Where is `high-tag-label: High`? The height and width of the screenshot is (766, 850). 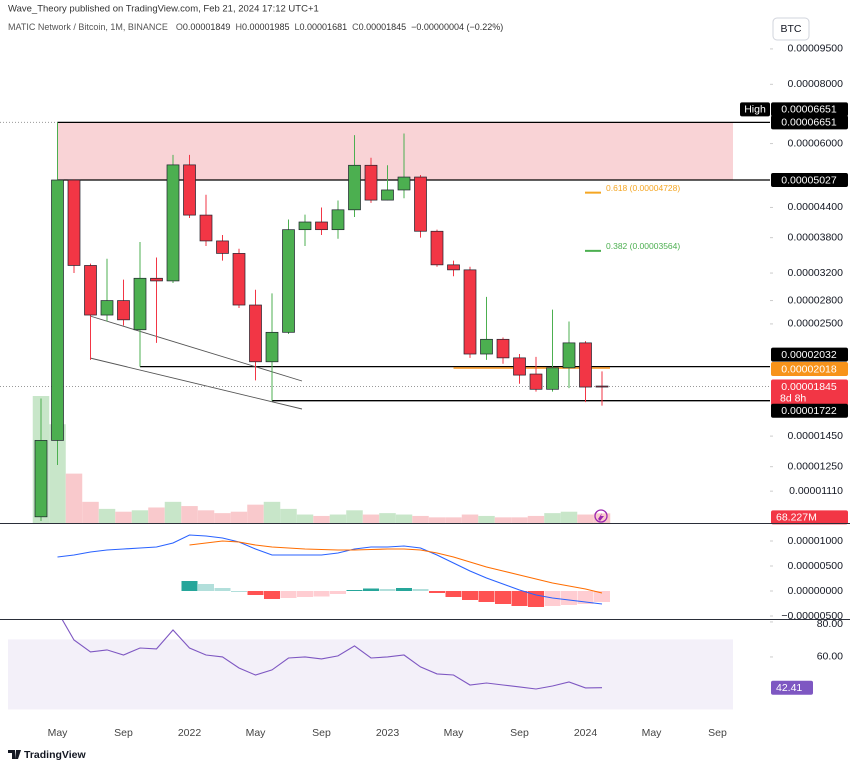 high-tag-label: High is located at coordinates (755, 110).